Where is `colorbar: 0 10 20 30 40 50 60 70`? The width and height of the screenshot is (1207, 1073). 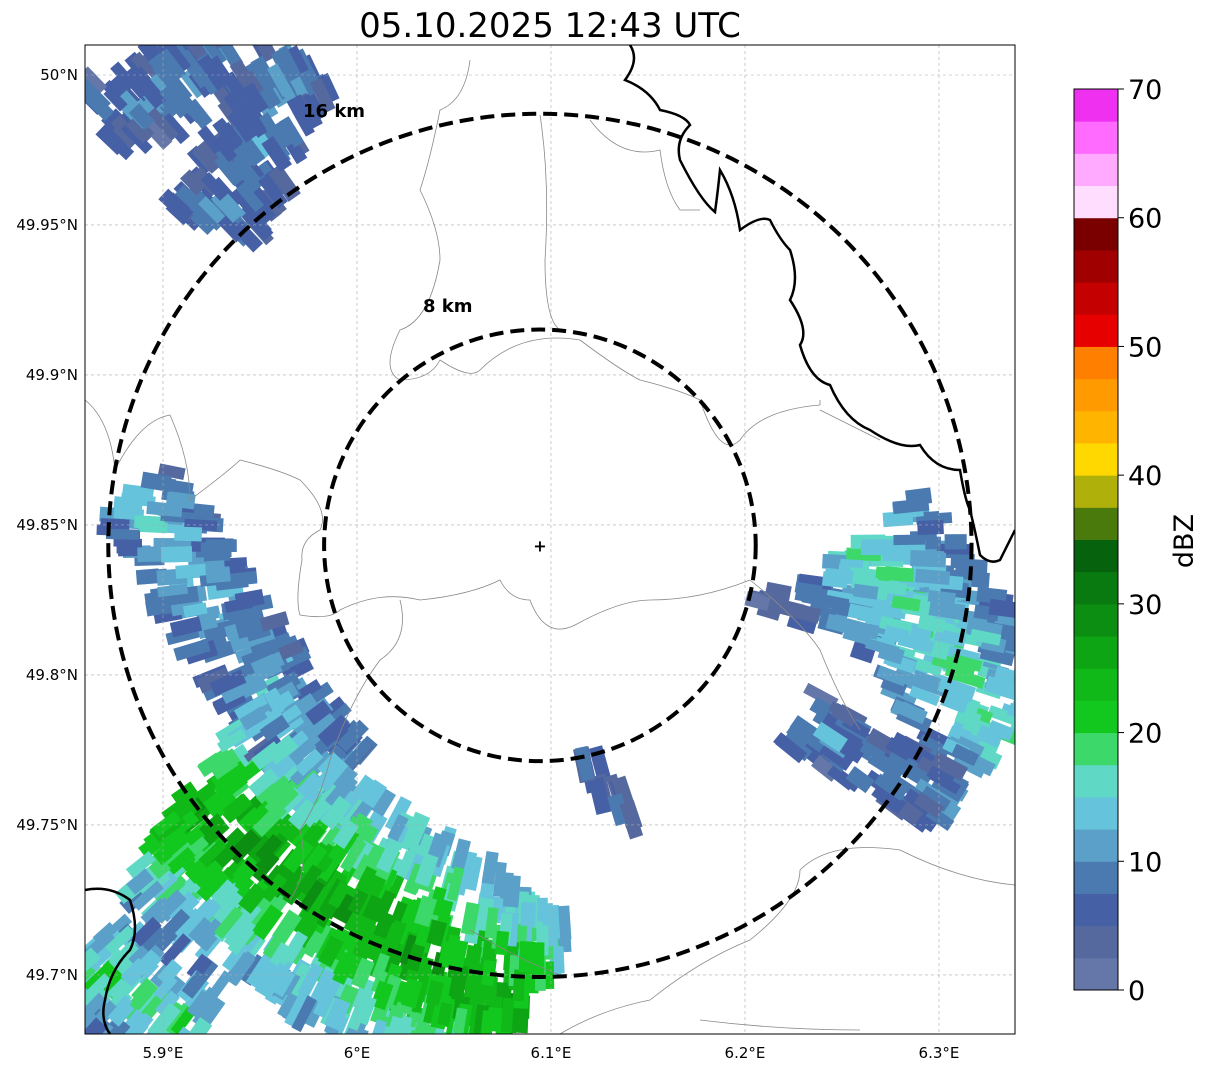 colorbar: 0 10 20 30 40 50 60 70 is located at coordinates (1117, 541).